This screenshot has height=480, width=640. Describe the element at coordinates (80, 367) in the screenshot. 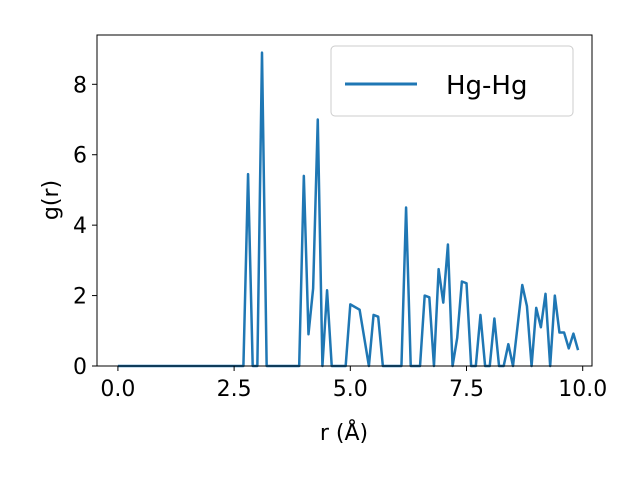

I see `y-tick-label: 0` at that location.